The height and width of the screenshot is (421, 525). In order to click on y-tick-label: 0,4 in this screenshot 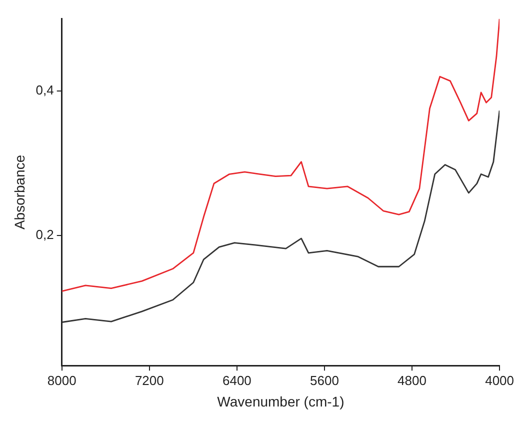, I will do `click(45, 90)`.